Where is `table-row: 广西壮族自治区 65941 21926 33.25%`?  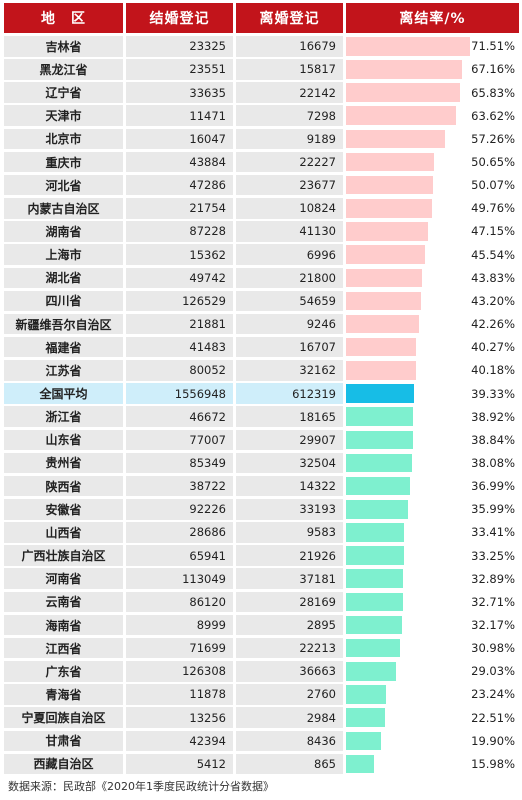
table-row: 广西壮族自治区 65941 21926 33.25% is located at coordinates (261, 555).